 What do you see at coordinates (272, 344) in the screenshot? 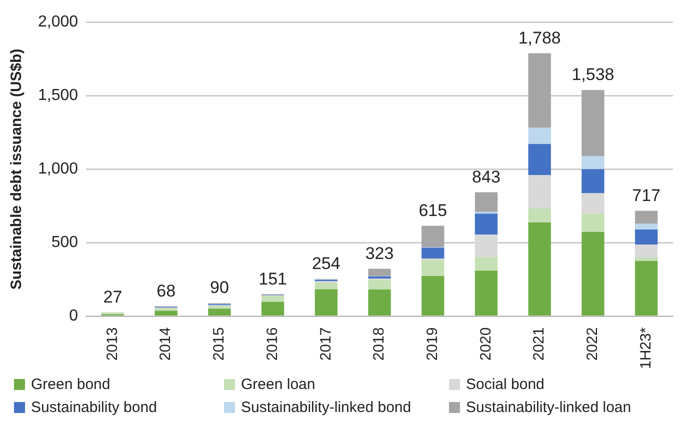
I see `x-tick-label: 2016` at bounding box center [272, 344].